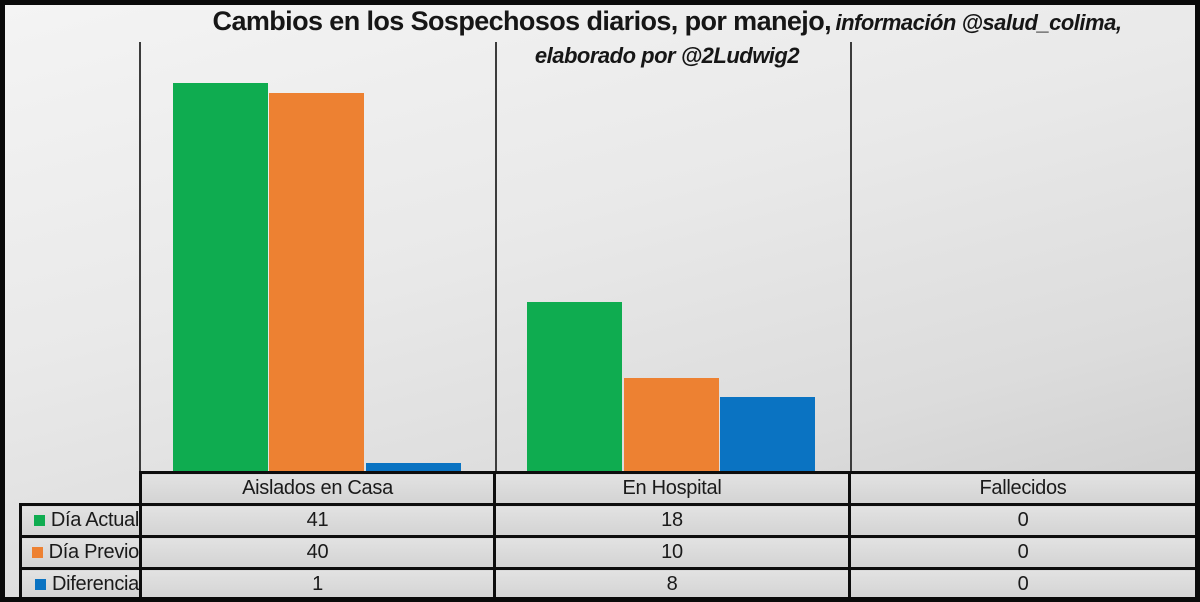 The image size is (1200, 602). Describe the element at coordinates (672, 584) in the screenshot. I see `value-cell: 8` at that location.